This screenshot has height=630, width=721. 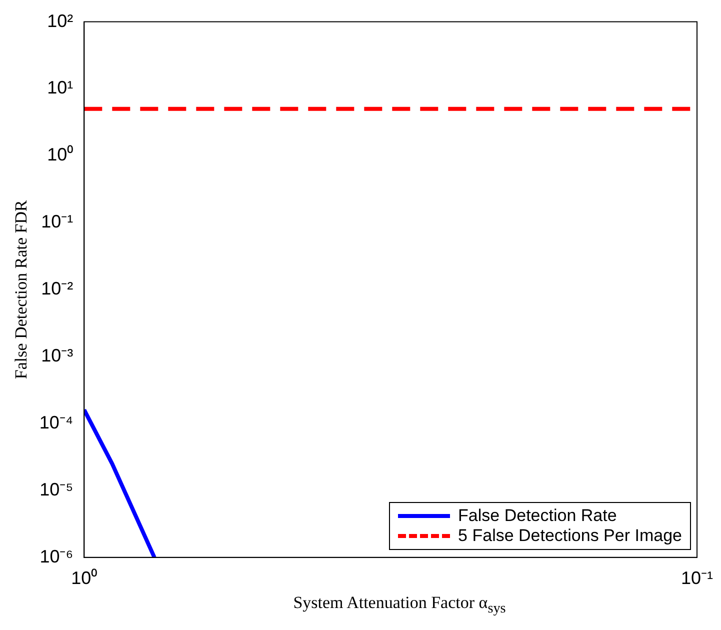 What do you see at coordinates (21, 289) in the screenshot?
I see `y-axis-title: False Detection Rate FDR` at bounding box center [21, 289].